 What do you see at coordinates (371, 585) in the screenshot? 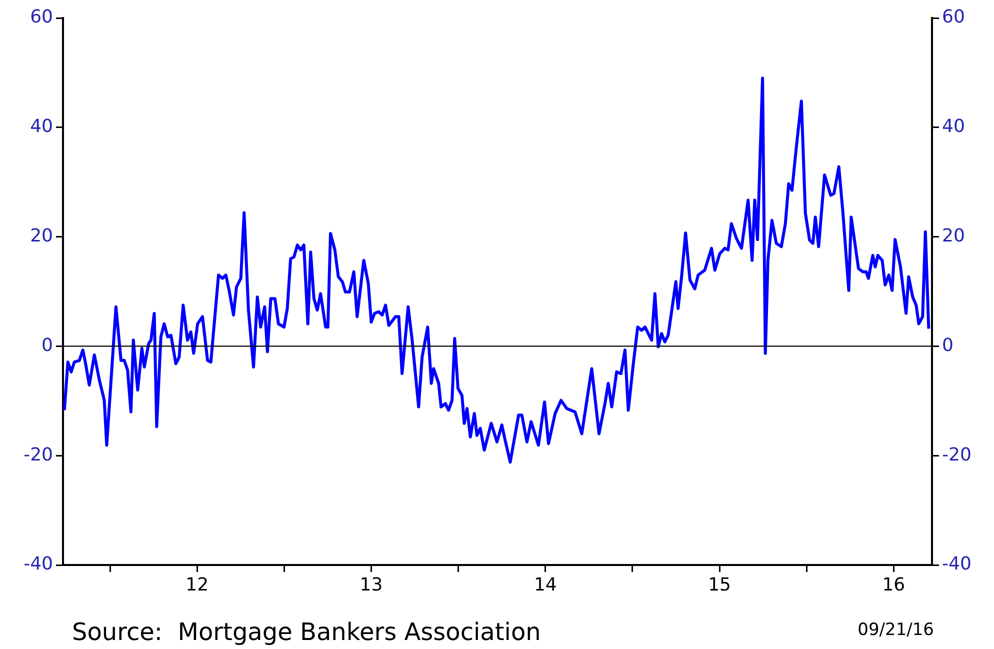
I see `x-tick-label: 13` at bounding box center [371, 585].